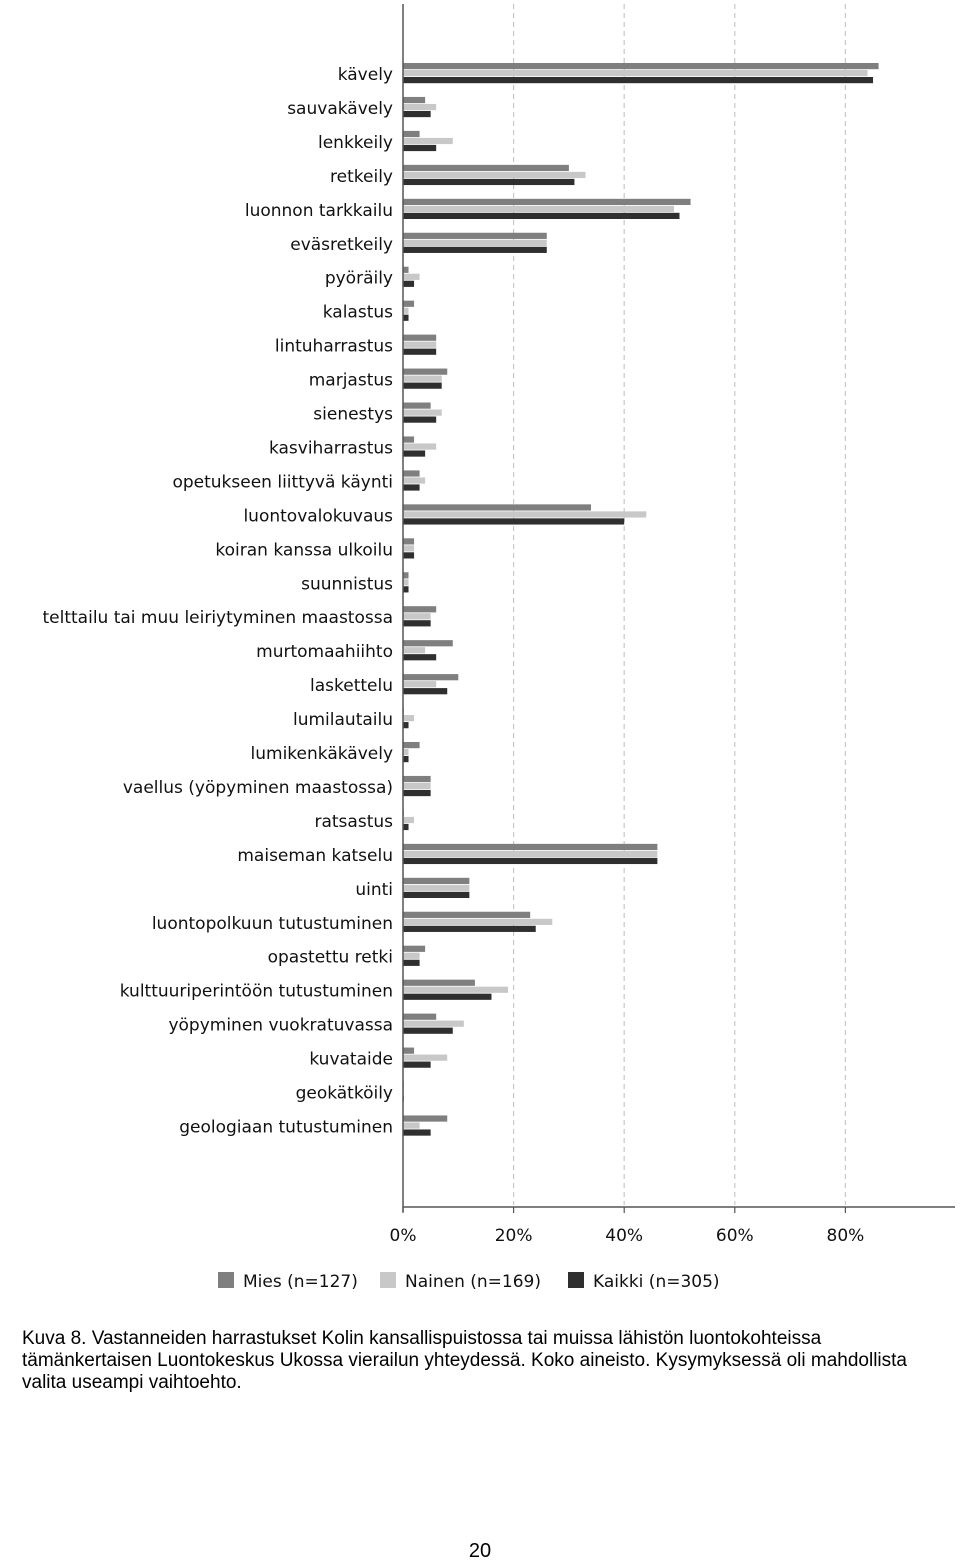 This screenshot has width=960, height=1563. Describe the element at coordinates (256, 992) in the screenshot. I see `category-label: kulttuuriperintöön tutustuminen` at that location.